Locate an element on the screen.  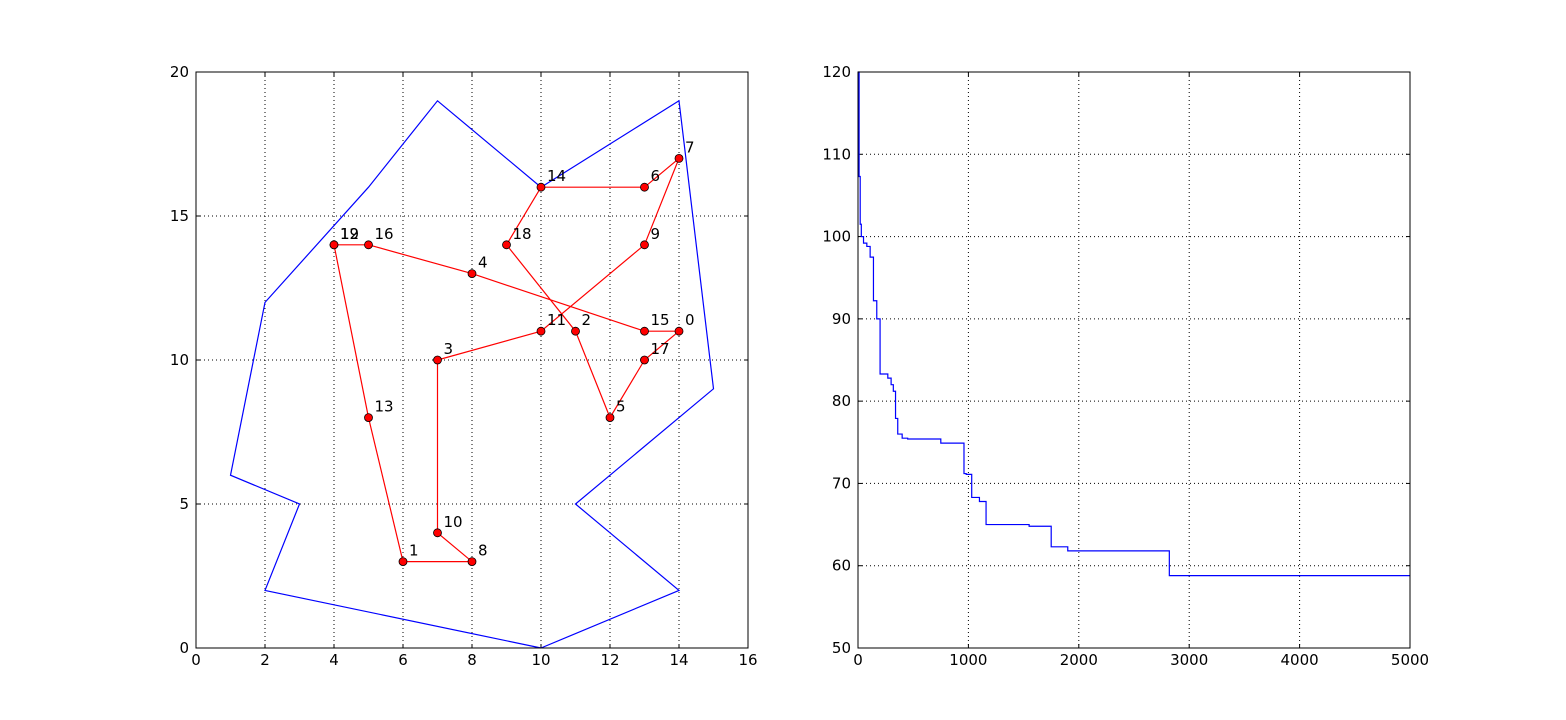
point-label-13: 13 is located at coordinates (384, 407).